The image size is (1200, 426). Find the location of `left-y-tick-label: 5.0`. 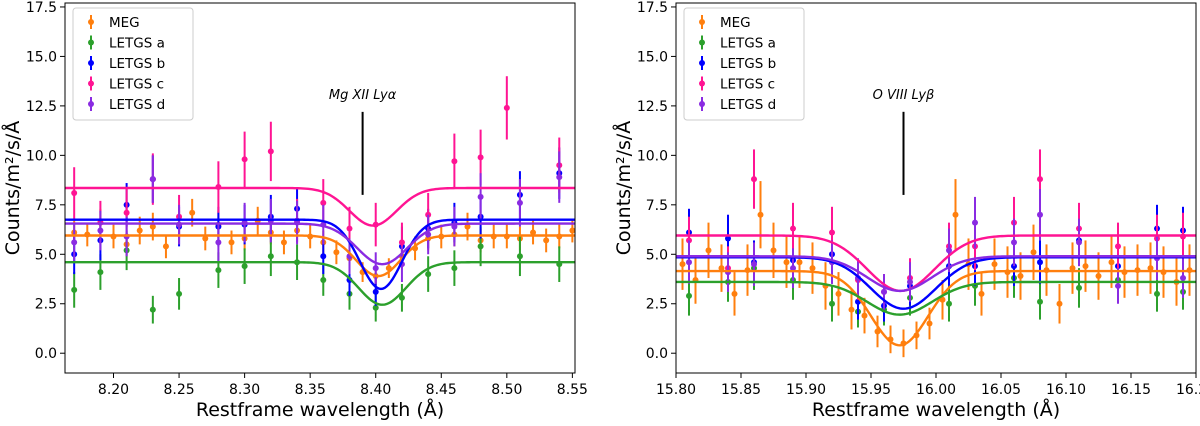

left-y-tick-label: 5.0 is located at coordinates (46, 255).